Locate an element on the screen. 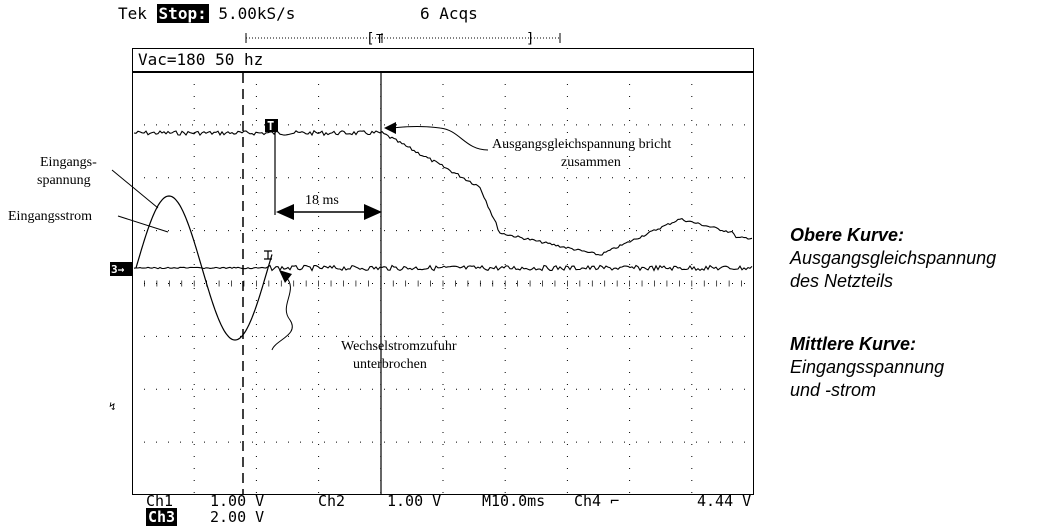 The width and height of the screenshot is (1058, 526). leader-output-collapse is located at coordinates (440, 138).